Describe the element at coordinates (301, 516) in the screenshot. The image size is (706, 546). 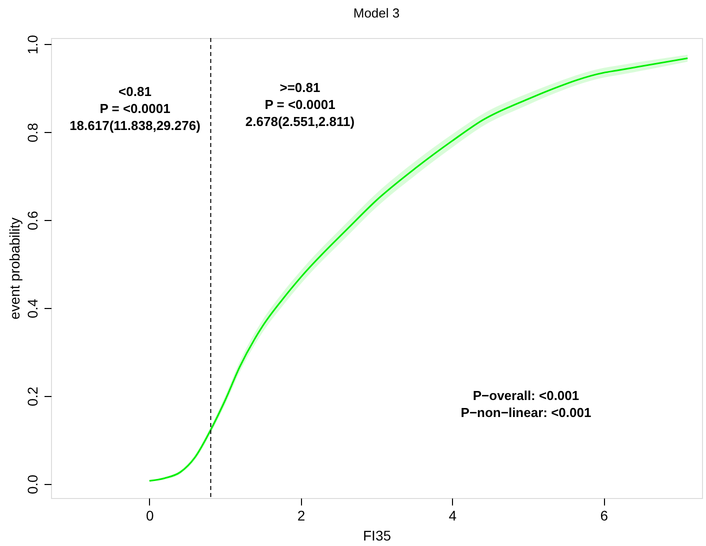
I see `x-tick-label: 2` at that location.